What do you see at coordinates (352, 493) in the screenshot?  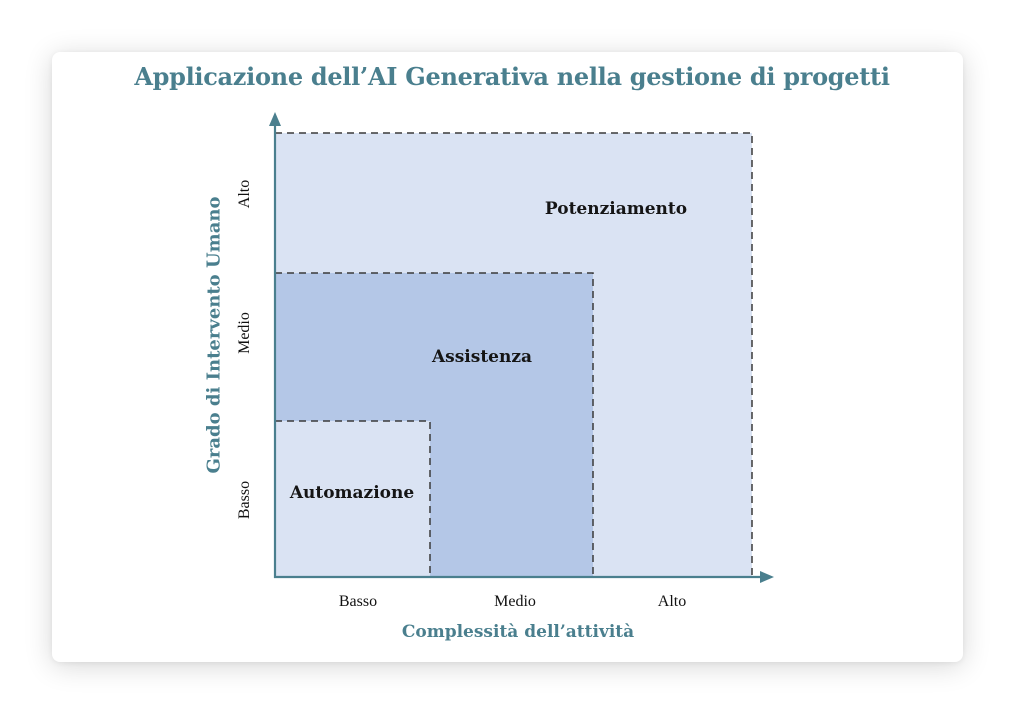 I see `zone-label-automazione: Automazione` at bounding box center [352, 493].